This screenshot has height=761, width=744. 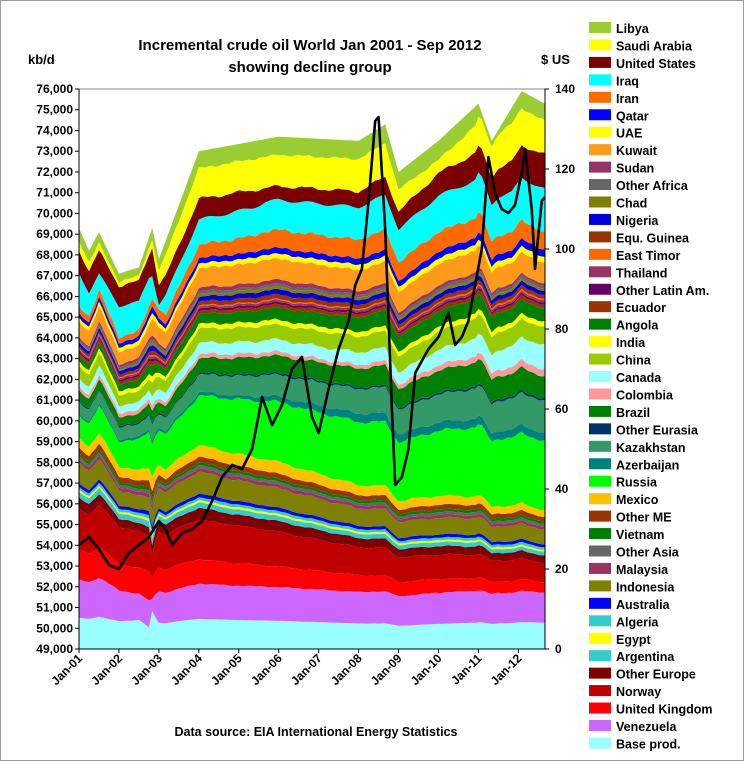 I want to click on y-left-tick-label: 51,000, so click(x=54, y=608).